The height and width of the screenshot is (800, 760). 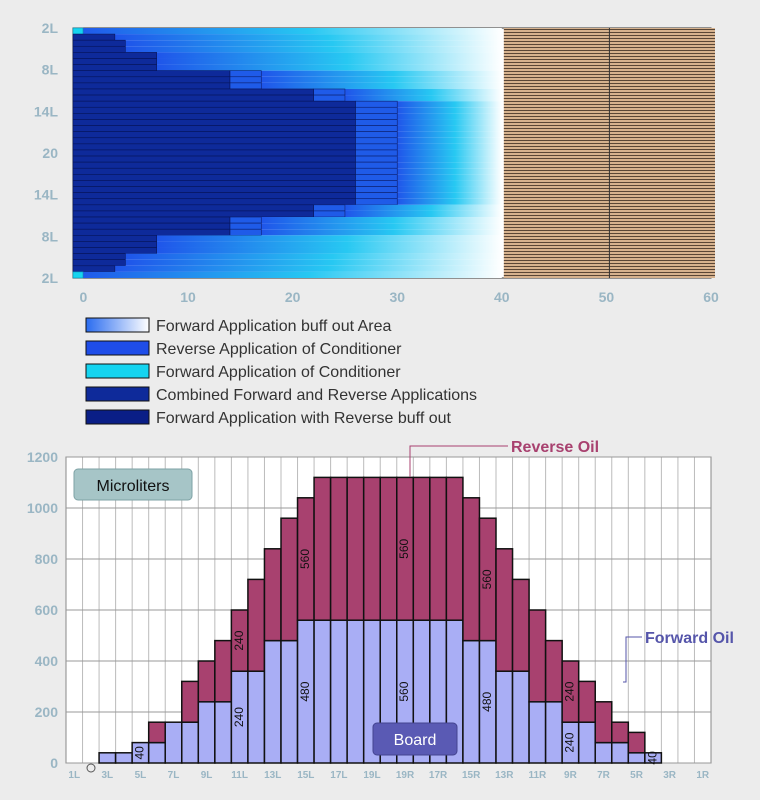 I want to click on board-badge: Board, so click(x=415, y=739).